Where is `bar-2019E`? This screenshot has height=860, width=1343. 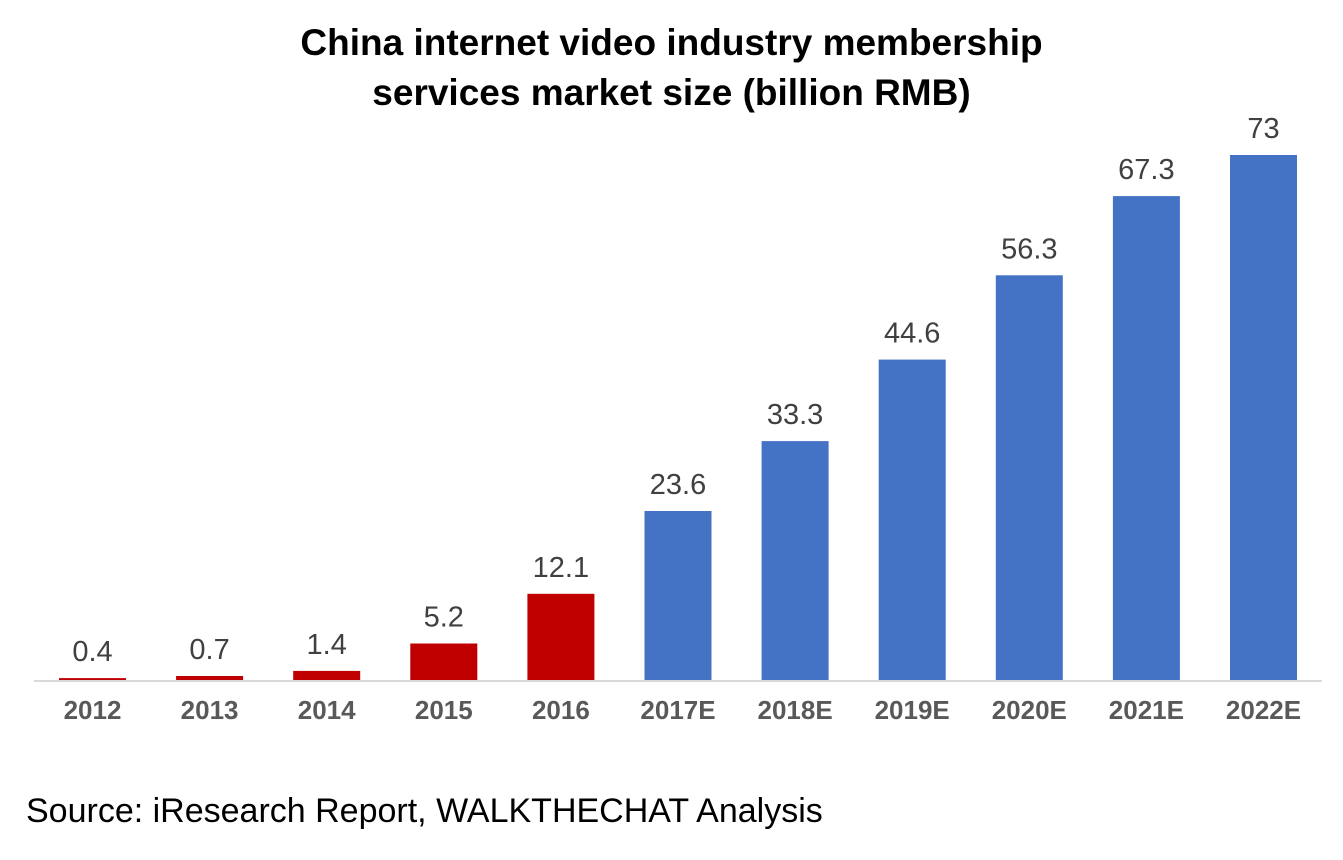 bar-2019E is located at coordinates (912, 520).